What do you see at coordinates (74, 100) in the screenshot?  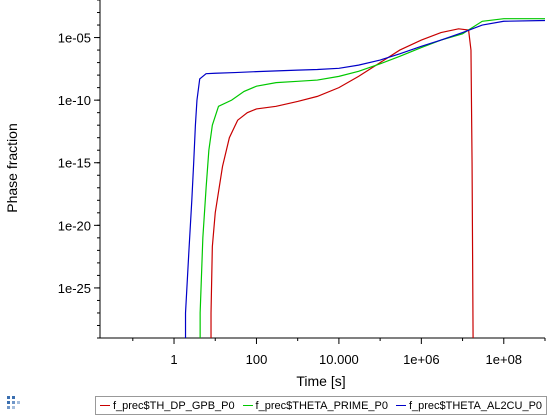 I see `y-tick-label: 1e-10` at bounding box center [74, 100].